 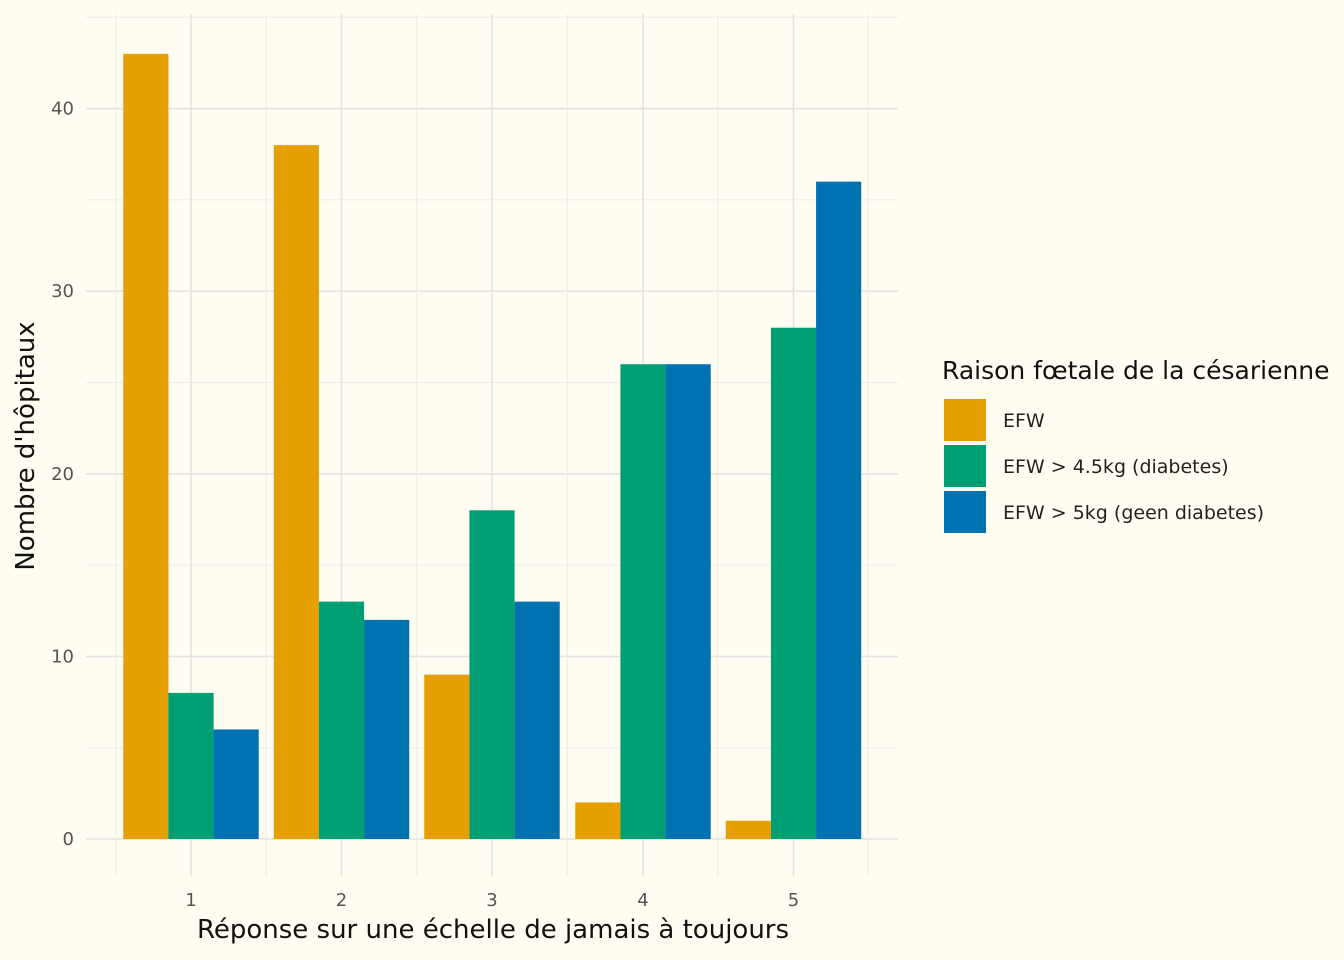 What do you see at coordinates (688, 601) in the screenshot?
I see `bar-series3-cat4` at bounding box center [688, 601].